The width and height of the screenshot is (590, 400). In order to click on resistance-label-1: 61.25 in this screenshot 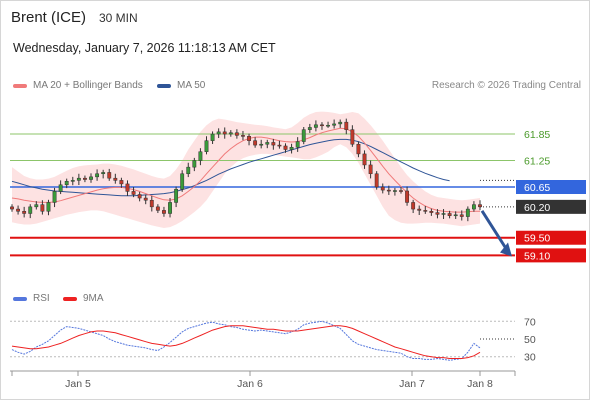, I will do `click(537, 162)`.